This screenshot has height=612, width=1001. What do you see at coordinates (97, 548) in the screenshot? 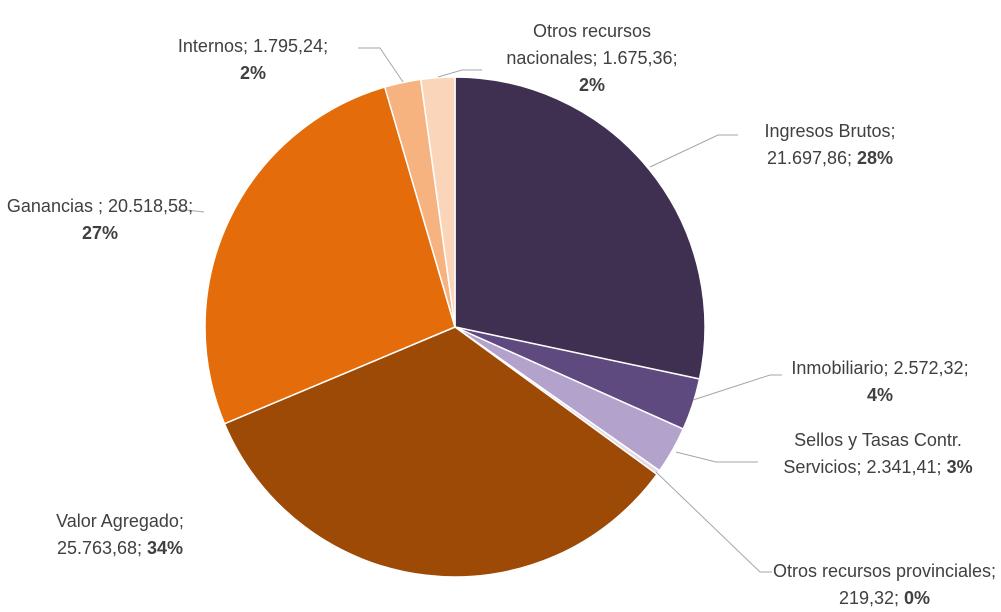
I see `value-label: 25.763,68` at bounding box center [97, 548].